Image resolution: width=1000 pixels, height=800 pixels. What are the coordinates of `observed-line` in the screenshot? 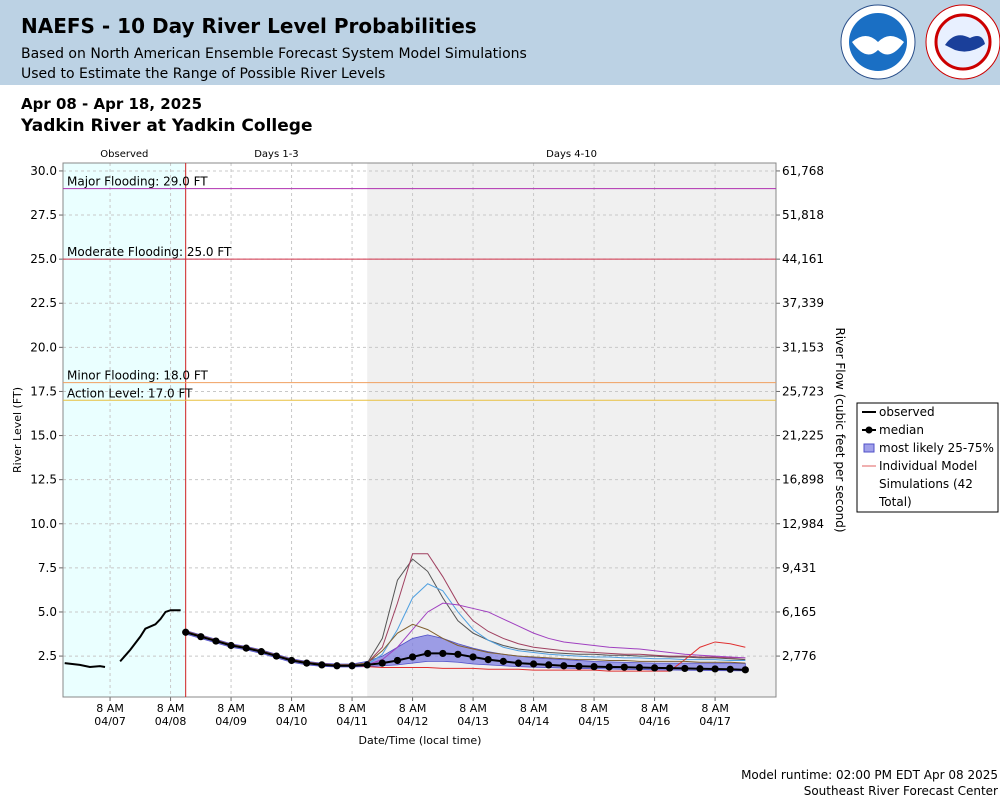 It's located at (122, 639).